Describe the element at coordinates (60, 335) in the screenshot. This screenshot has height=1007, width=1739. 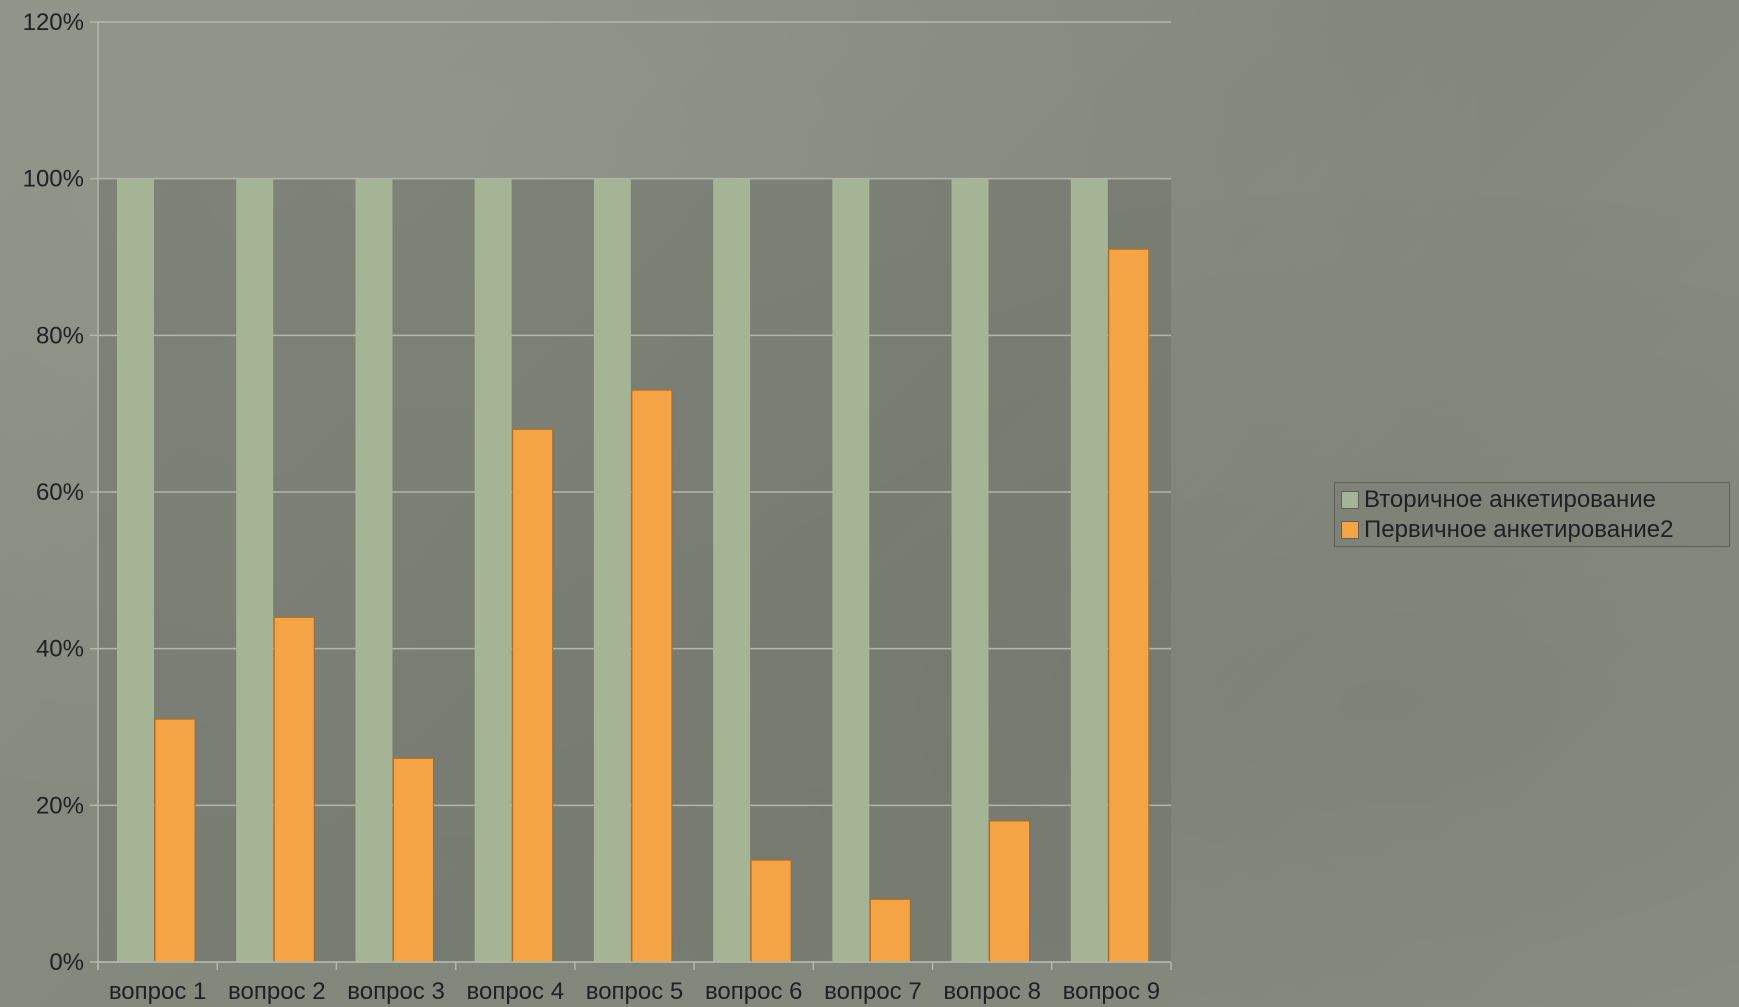
I see `y-tick-label: 80%` at that location.